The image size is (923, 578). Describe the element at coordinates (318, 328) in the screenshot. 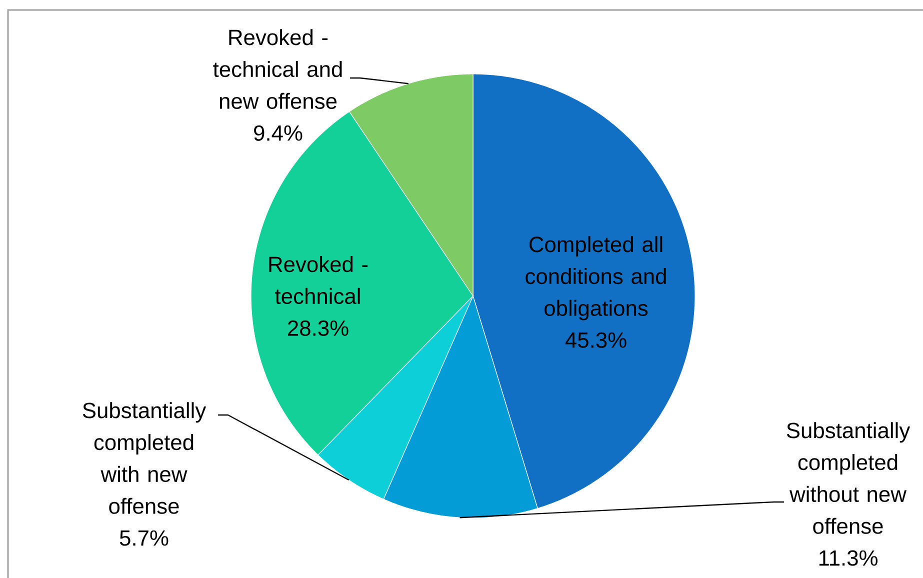

I see `data-label: 28.3%` at that location.